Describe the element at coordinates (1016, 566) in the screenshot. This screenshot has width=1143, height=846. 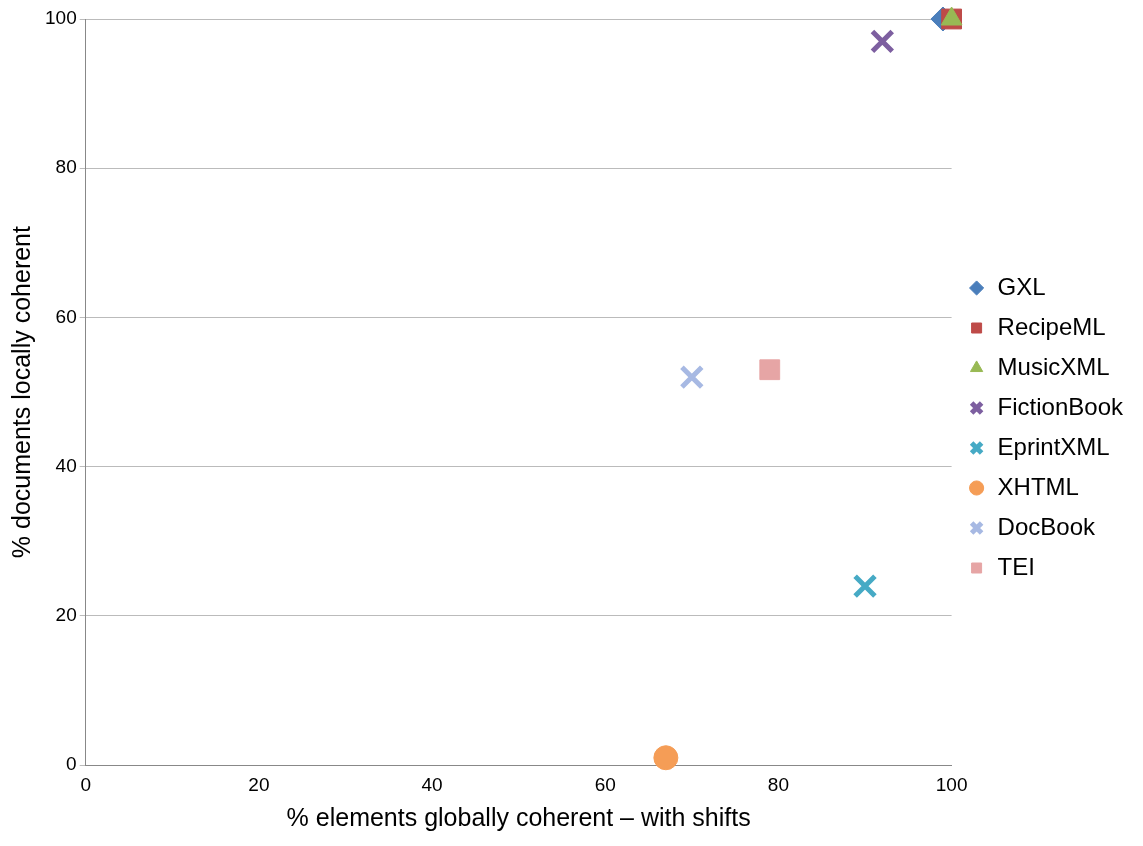
I see `legend-label: TEI` at that location.